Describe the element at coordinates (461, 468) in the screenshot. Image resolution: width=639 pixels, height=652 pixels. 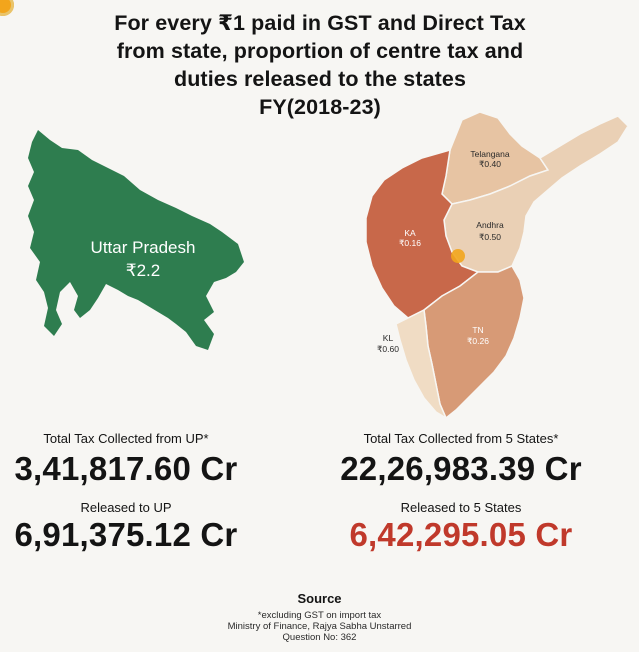
I see `states-collected-value: 22,26,983.39 Cr` at that location.